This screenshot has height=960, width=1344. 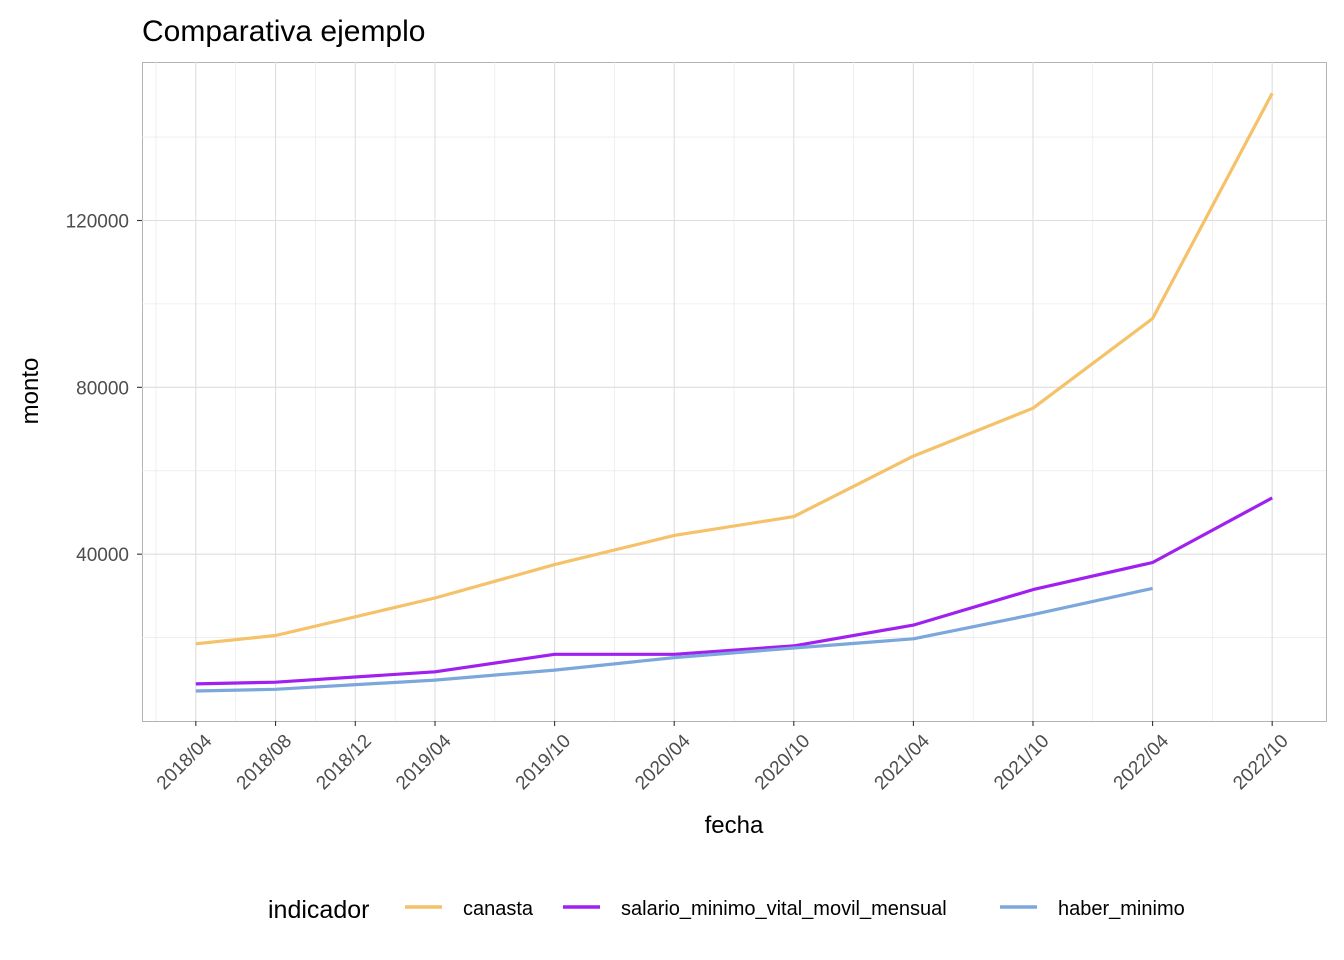 What do you see at coordinates (784, 909) in the screenshot?
I see `legend-label-salario-minimo-vital-movil-mensual: salario_minimo_vital_movil_mensual` at bounding box center [784, 909].